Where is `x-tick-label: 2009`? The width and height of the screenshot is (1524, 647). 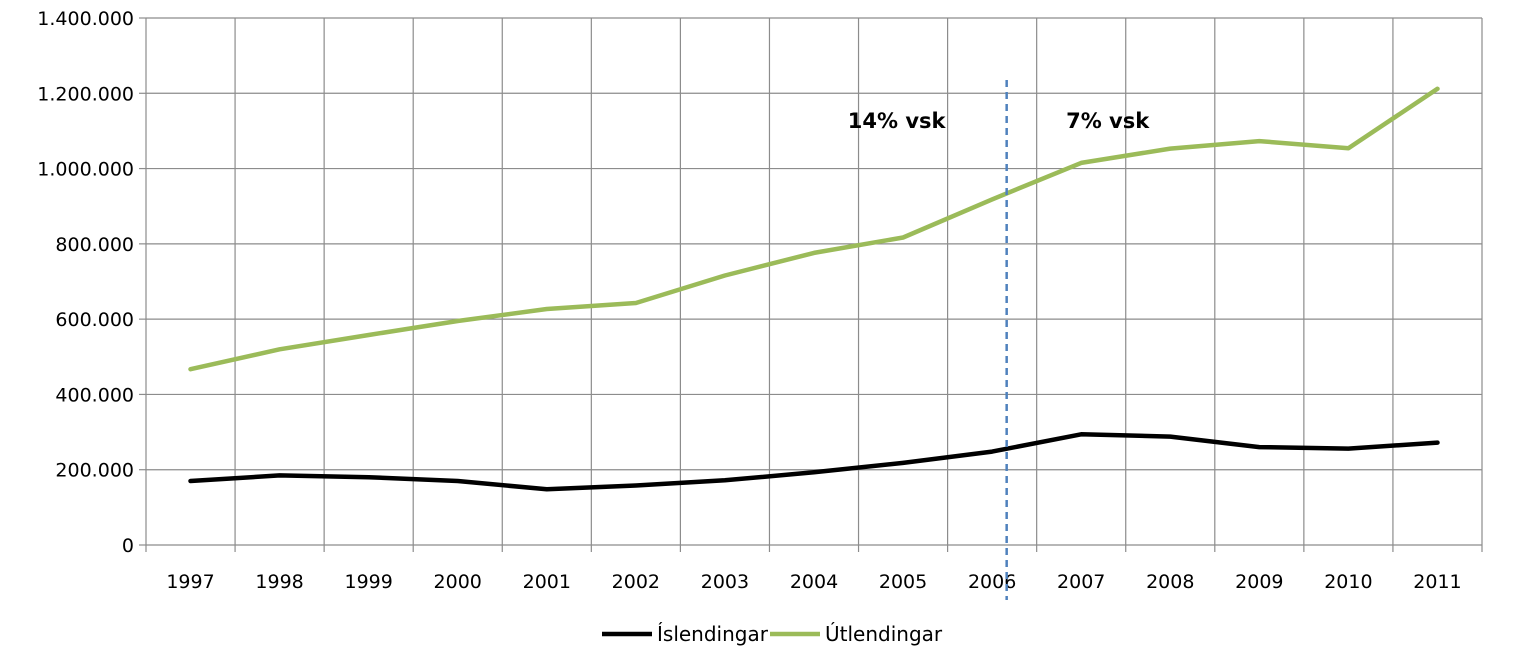 x-tick-label: 2009 is located at coordinates (1259, 582).